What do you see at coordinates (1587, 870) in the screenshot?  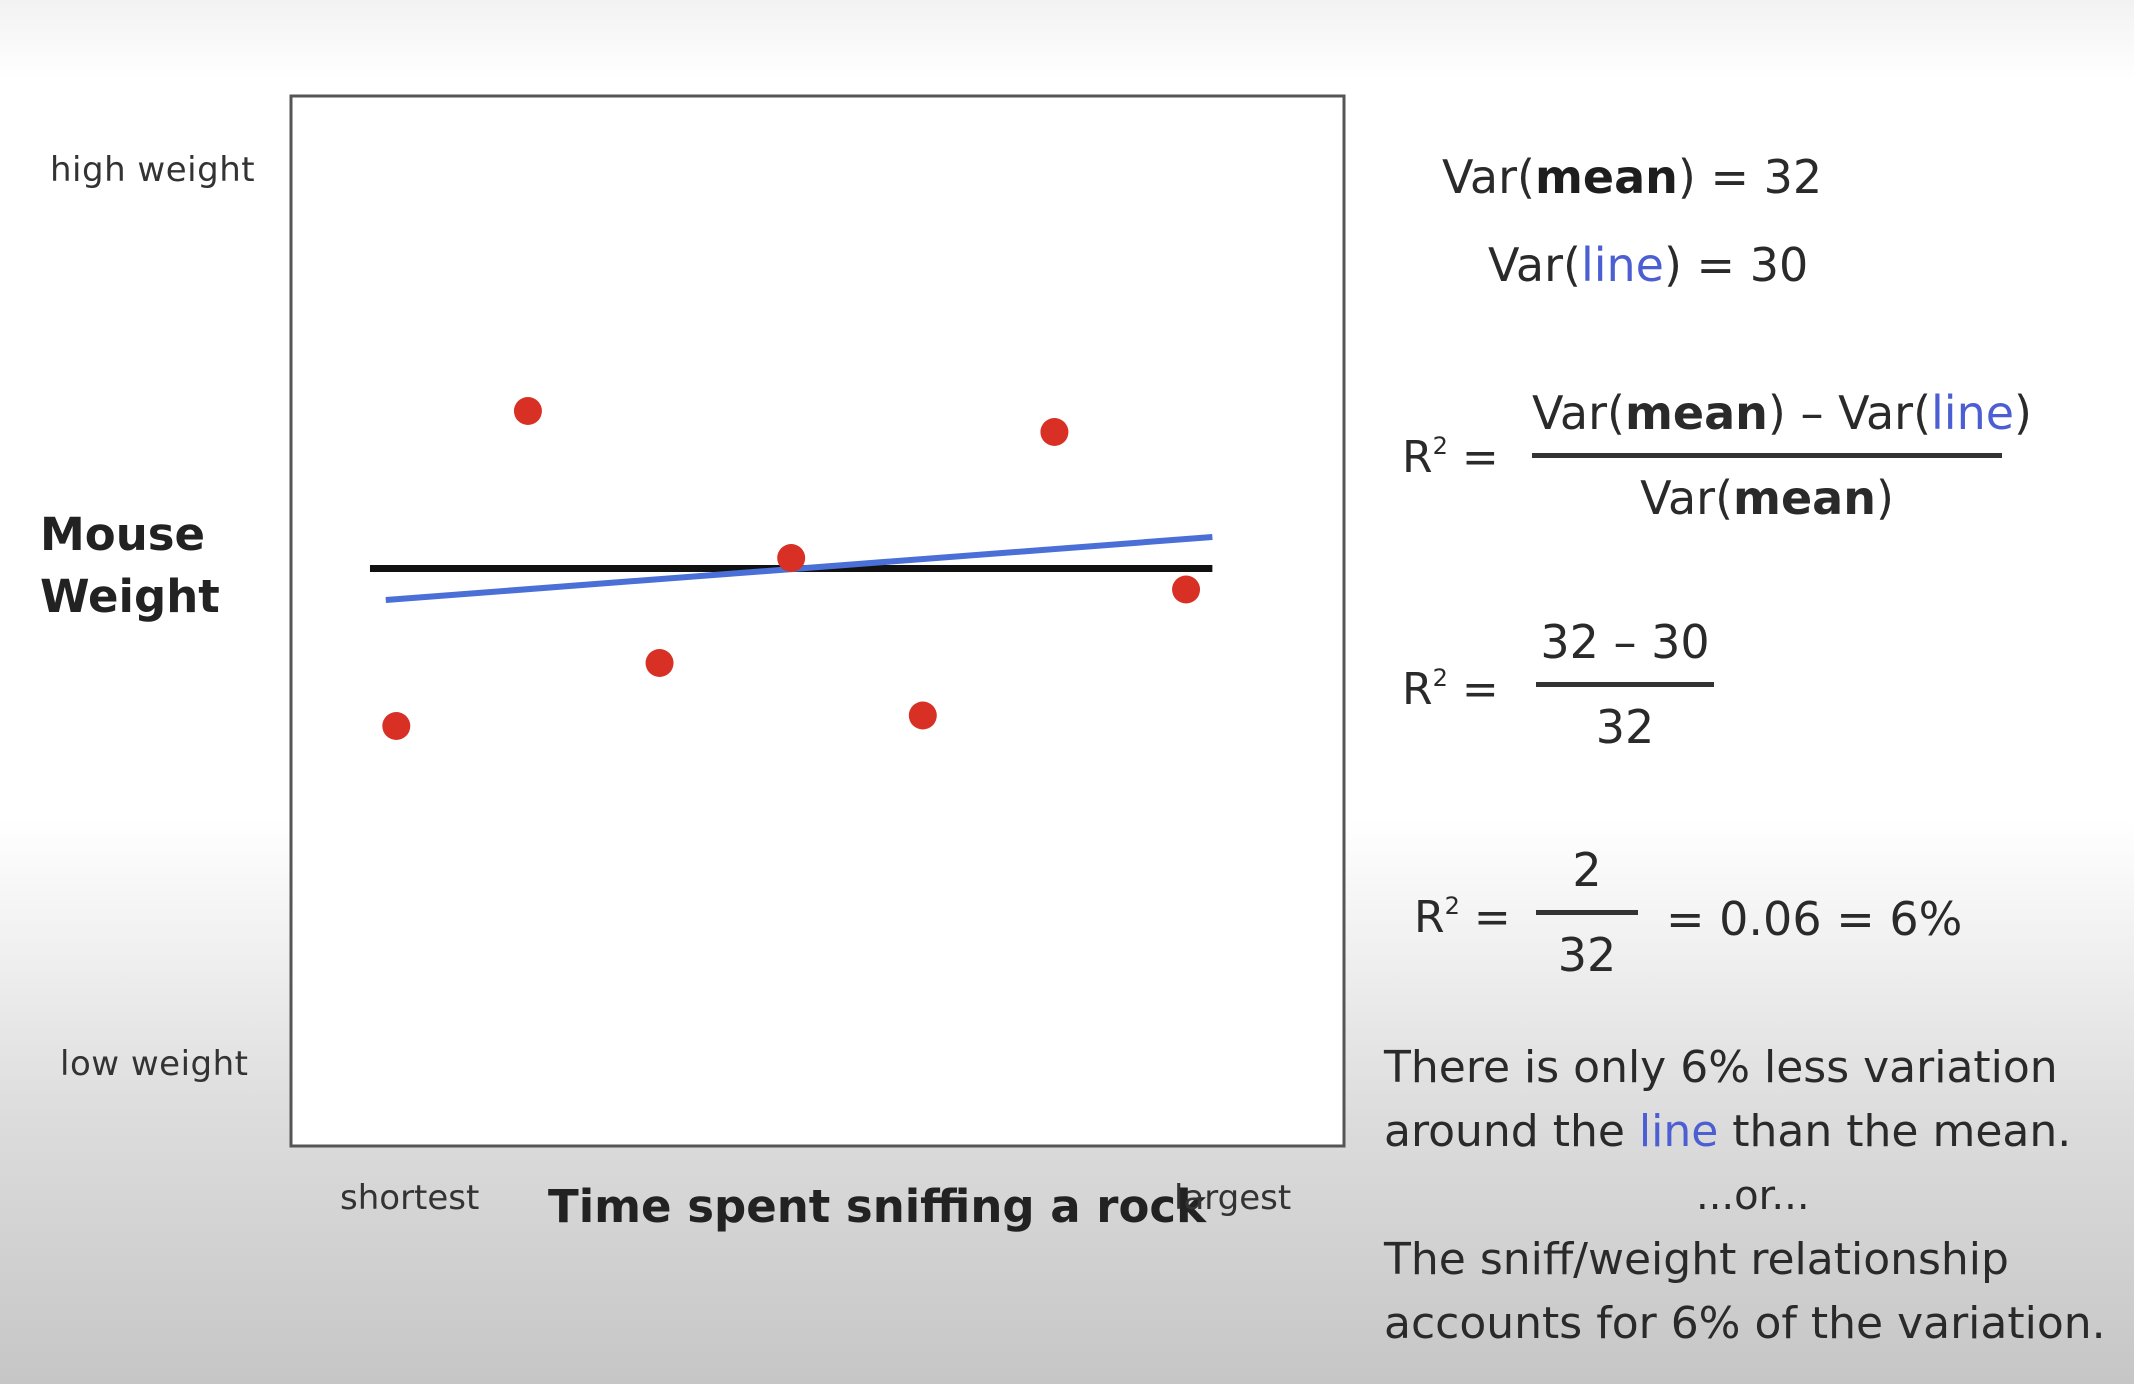 I see `fraction-3-numerator: 2` at bounding box center [1587, 870].